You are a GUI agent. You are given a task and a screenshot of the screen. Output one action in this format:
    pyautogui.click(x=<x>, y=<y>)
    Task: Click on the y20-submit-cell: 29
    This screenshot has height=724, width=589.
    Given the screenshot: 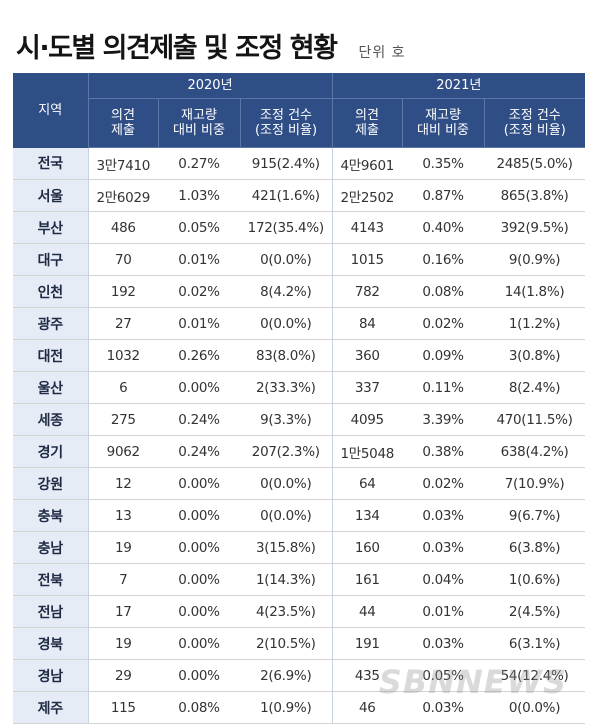 What is the action you would take?
    pyautogui.click(x=123, y=675)
    